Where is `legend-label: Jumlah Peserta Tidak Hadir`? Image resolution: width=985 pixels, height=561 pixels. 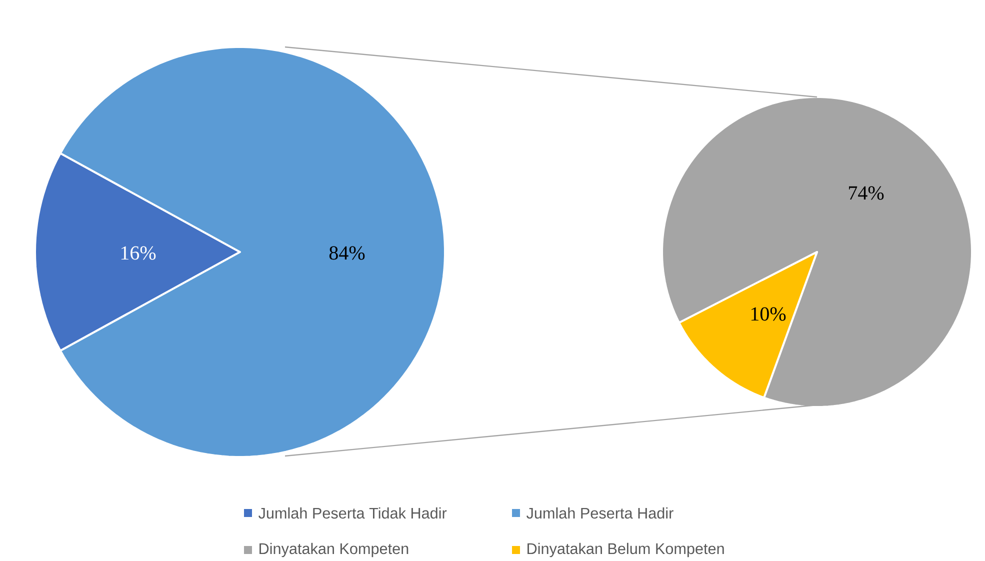
legend-label: Jumlah Peserta Tidak Hadir is located at coordinates (352, 513).